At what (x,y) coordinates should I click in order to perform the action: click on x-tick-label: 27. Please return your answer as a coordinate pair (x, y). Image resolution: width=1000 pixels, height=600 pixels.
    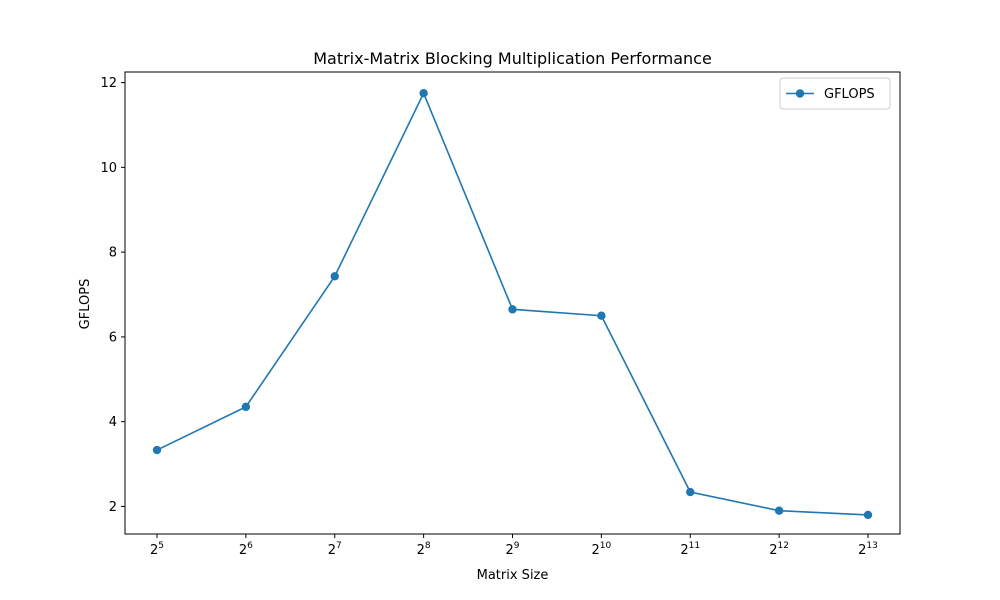
    Looking at the image, I should click on (335, 549).